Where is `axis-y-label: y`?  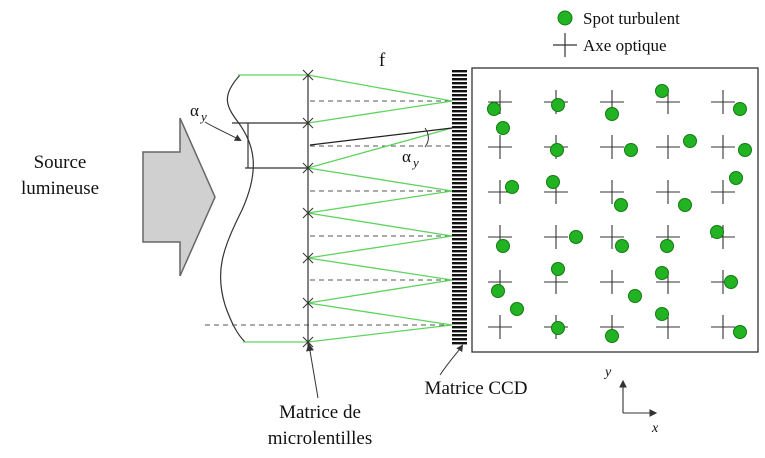 axis-y-label: y is located at coordinates (607, 372).